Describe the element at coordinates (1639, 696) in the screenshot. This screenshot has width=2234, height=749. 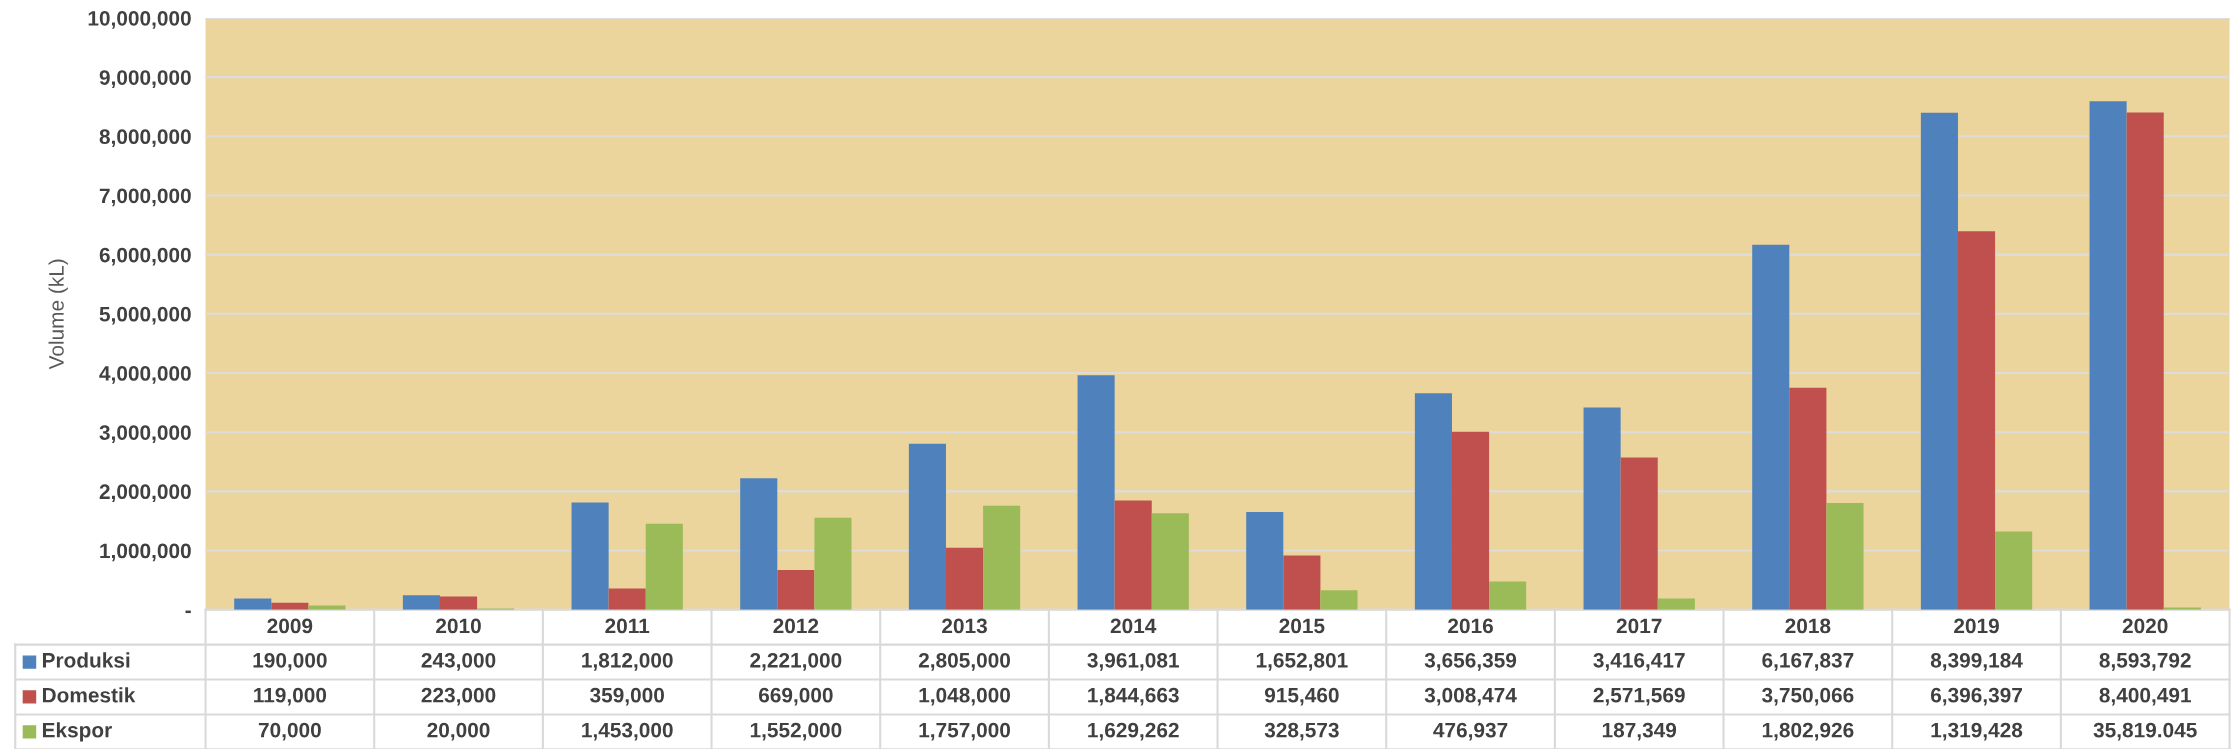
I see `data-label: 2,571,569` at that location.